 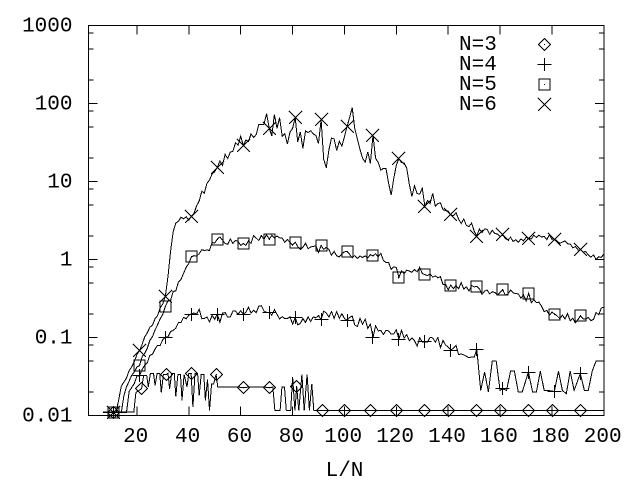 I want to click on svg-text: 0.1, so click(x=54, y=339).